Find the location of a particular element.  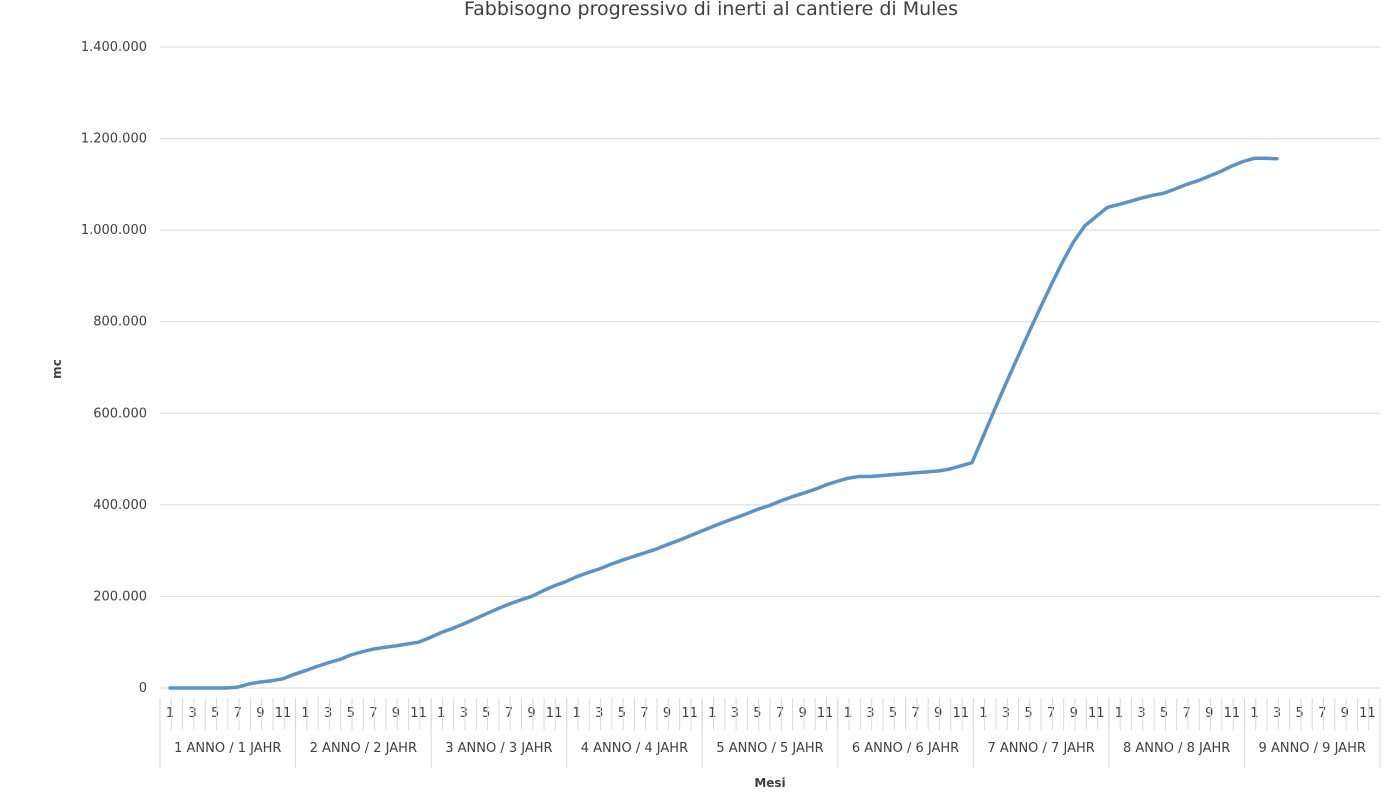

y-tick-label: 1.200.000 is located at coordinates (114, 139).